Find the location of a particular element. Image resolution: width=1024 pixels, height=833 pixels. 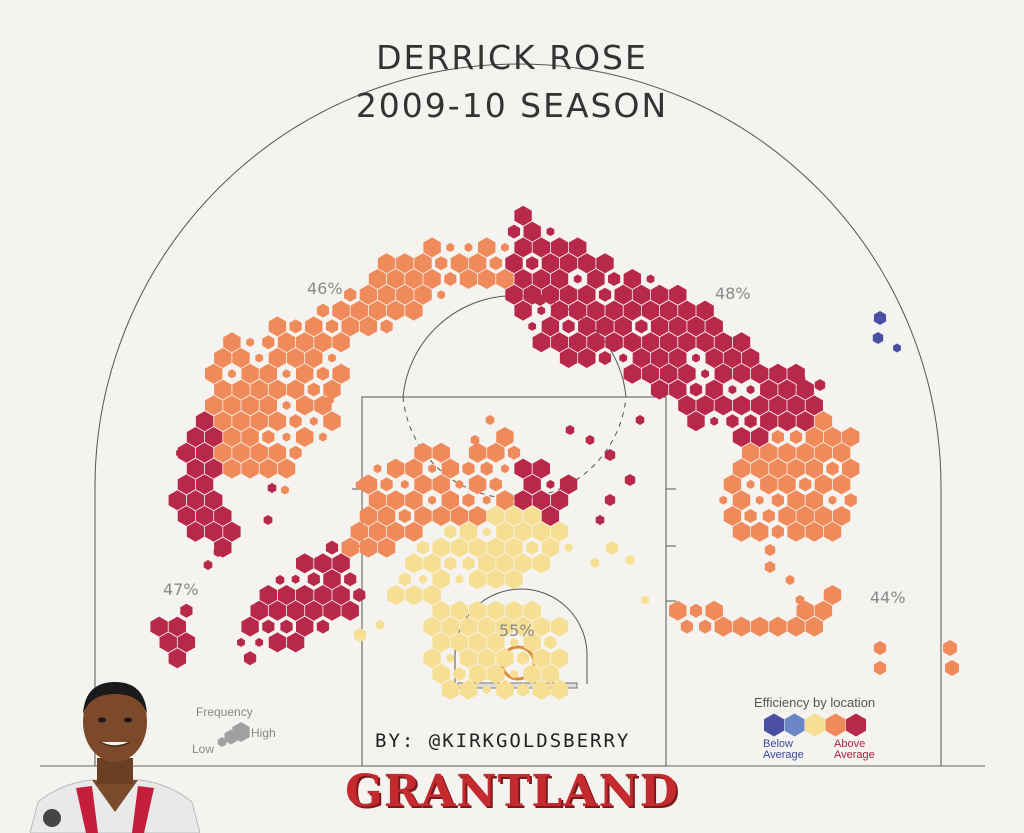

efficiency-legend-hex is located at coordinates (774, 725).